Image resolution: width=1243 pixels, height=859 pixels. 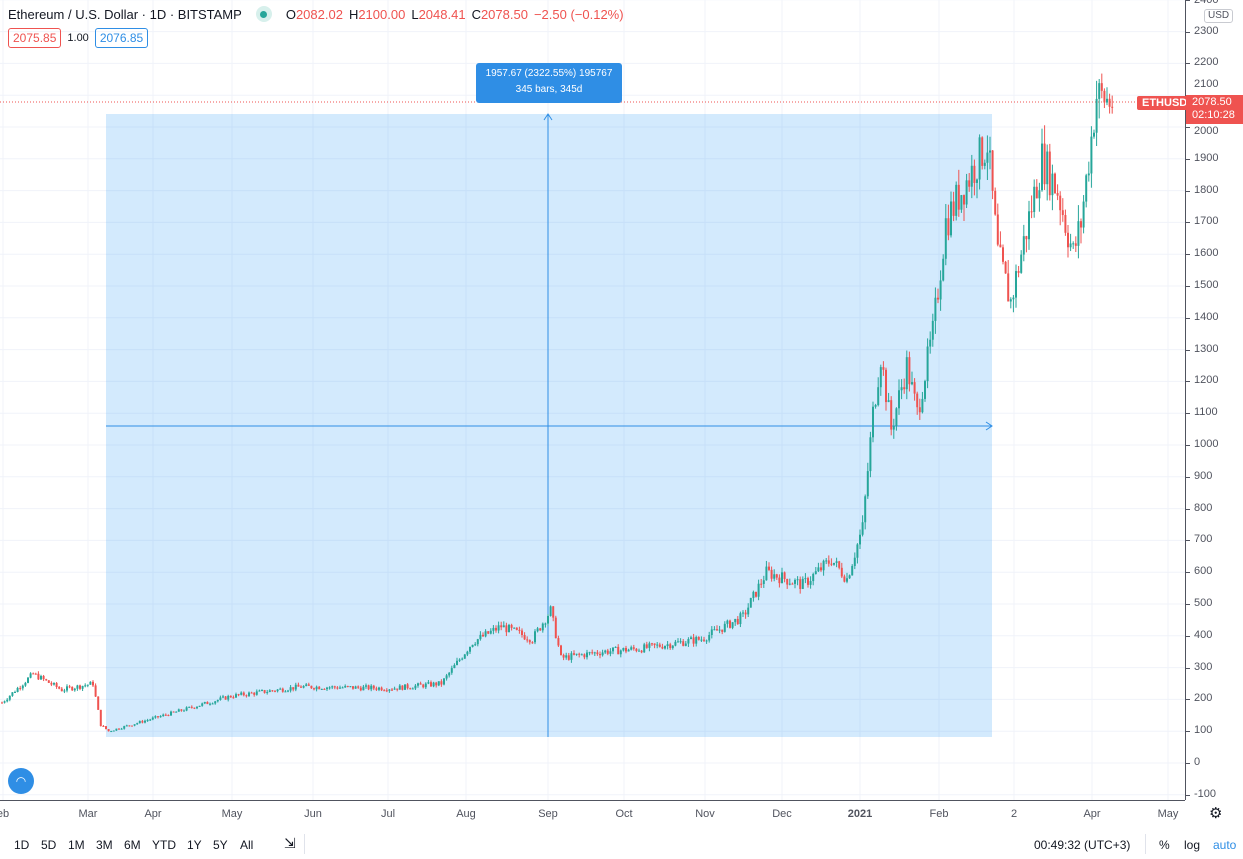 I want to click on time-tick: Apr, so click(x=153, y=814).